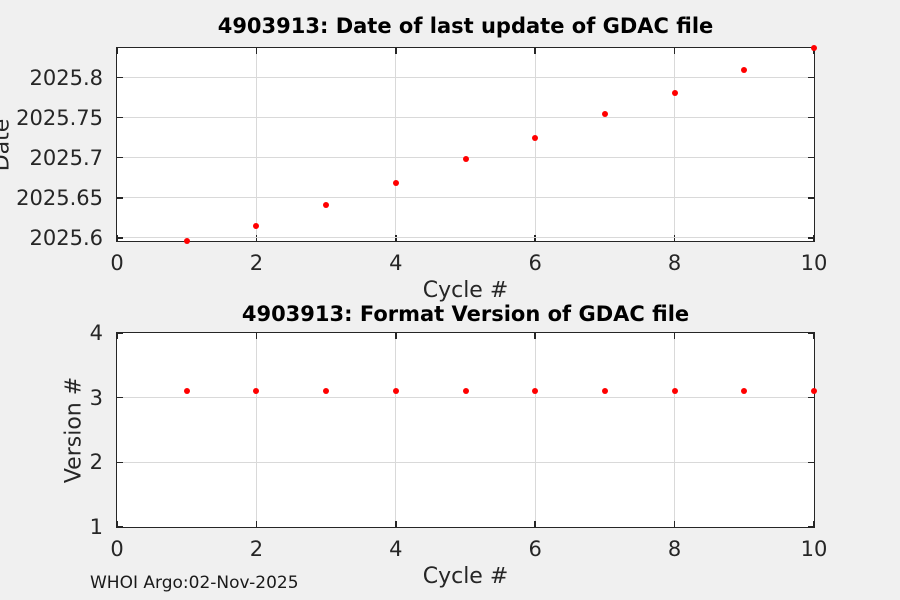 This screenshot has width=900, height=600. I want to click on y-tick-label: 2025.8, so click(66, 77).